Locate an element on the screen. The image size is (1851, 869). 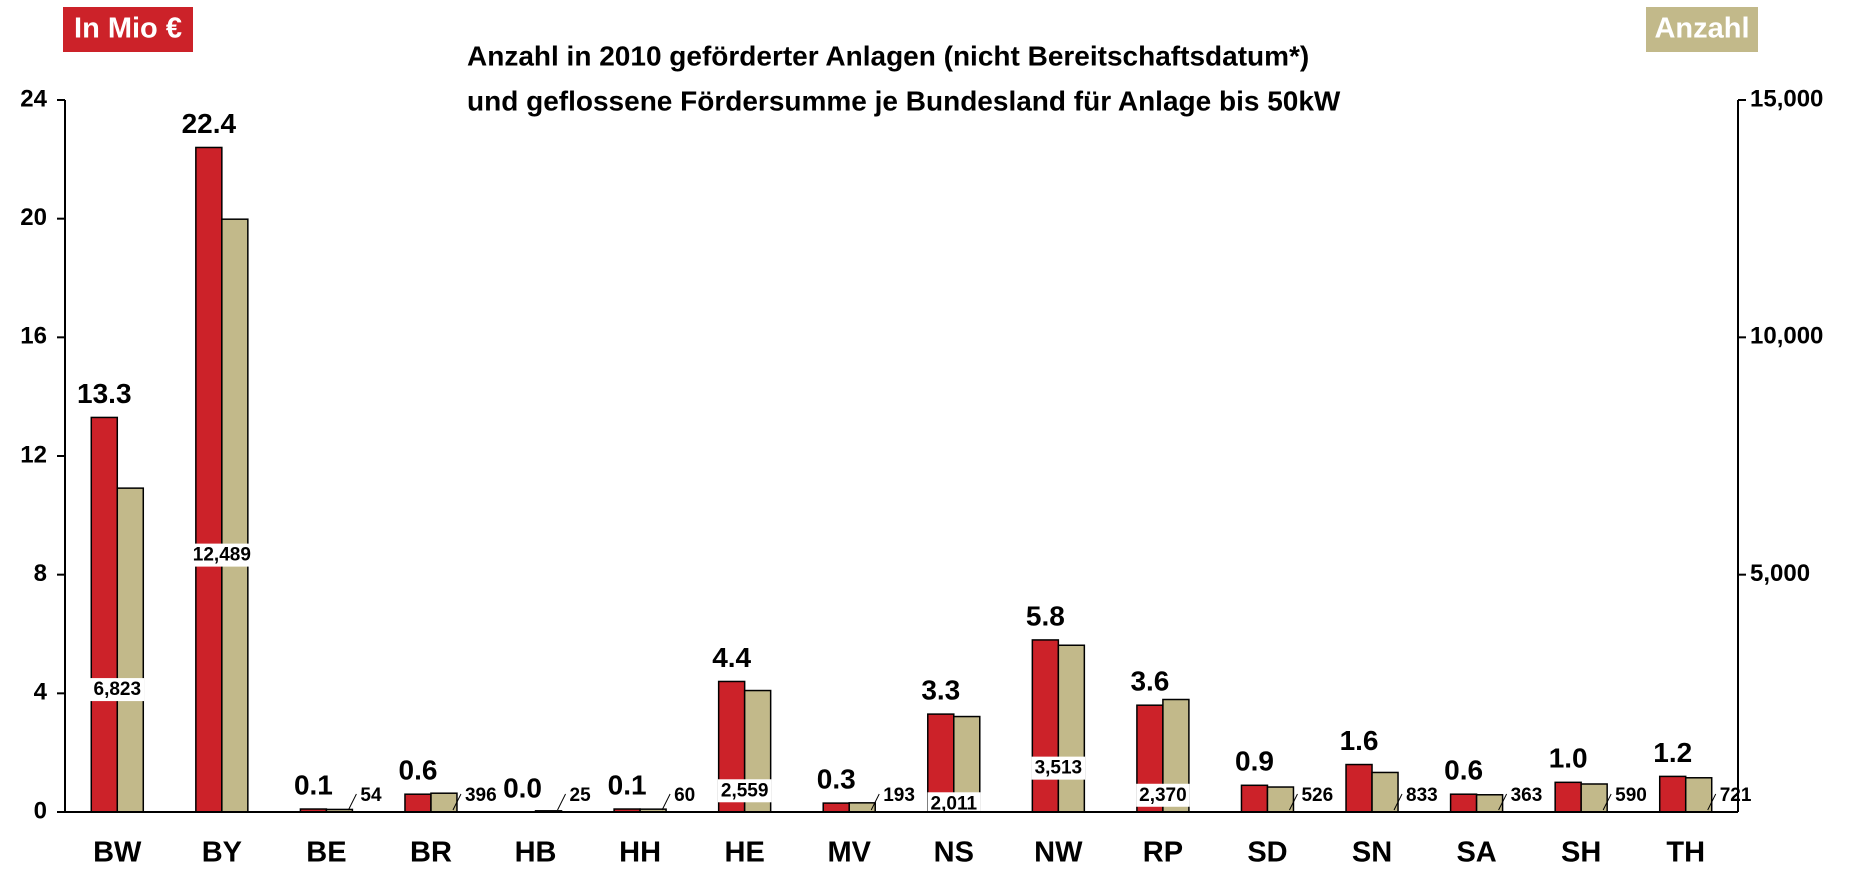
data-label: 0.9 is located at coordinates (1254, 761).